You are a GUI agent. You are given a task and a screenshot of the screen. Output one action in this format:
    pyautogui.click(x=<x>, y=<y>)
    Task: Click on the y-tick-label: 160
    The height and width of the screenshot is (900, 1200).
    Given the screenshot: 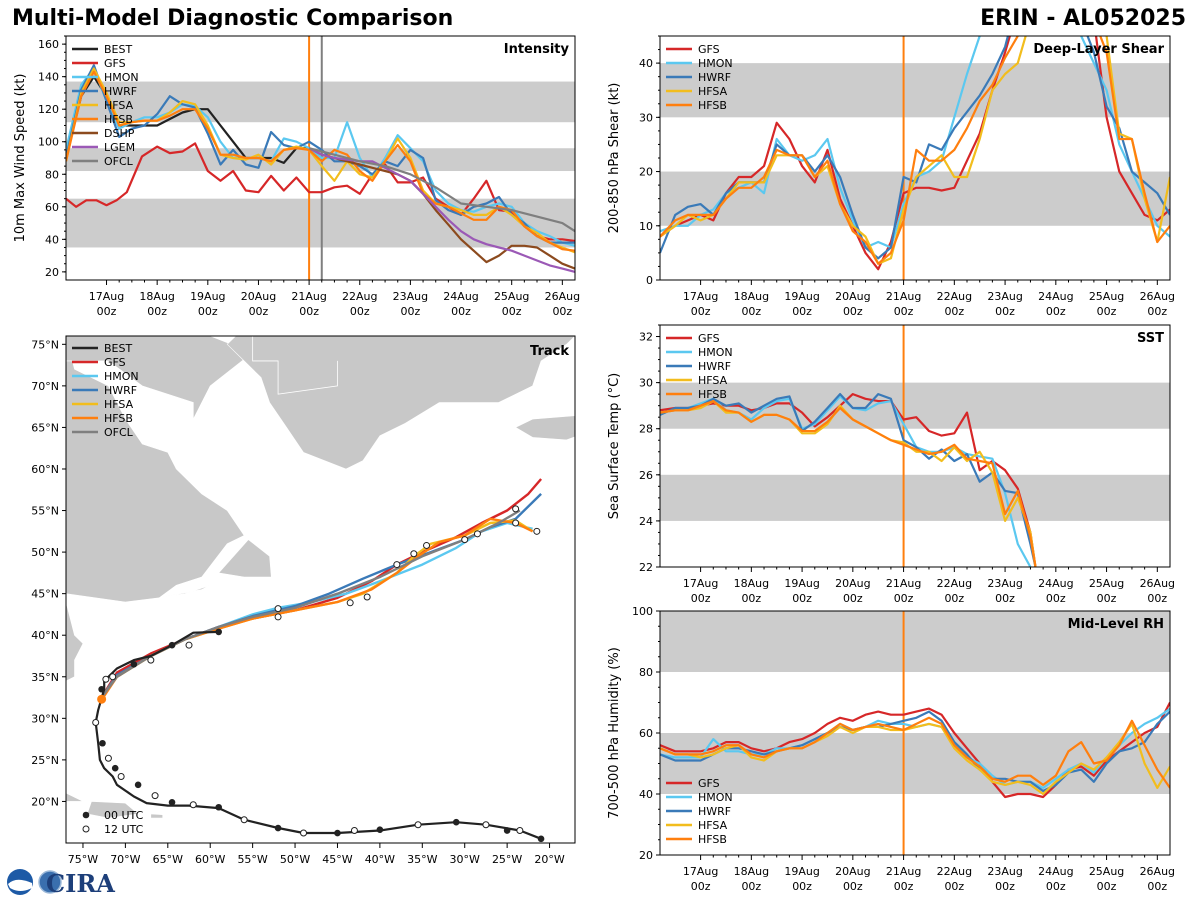 What is the action you would take?
    pyautogui.click(x=48, y=44)
    